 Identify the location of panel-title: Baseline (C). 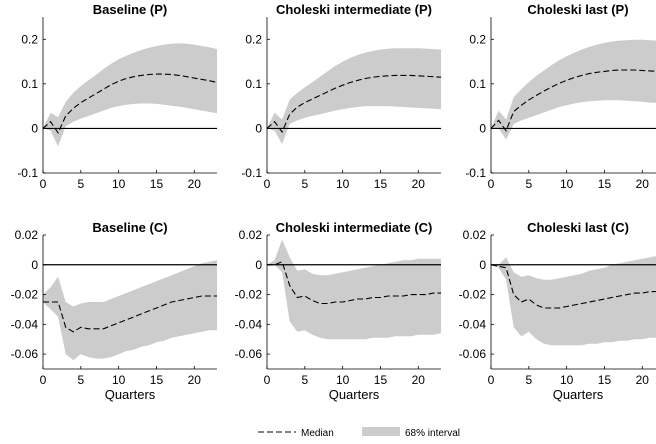
(129, 227).